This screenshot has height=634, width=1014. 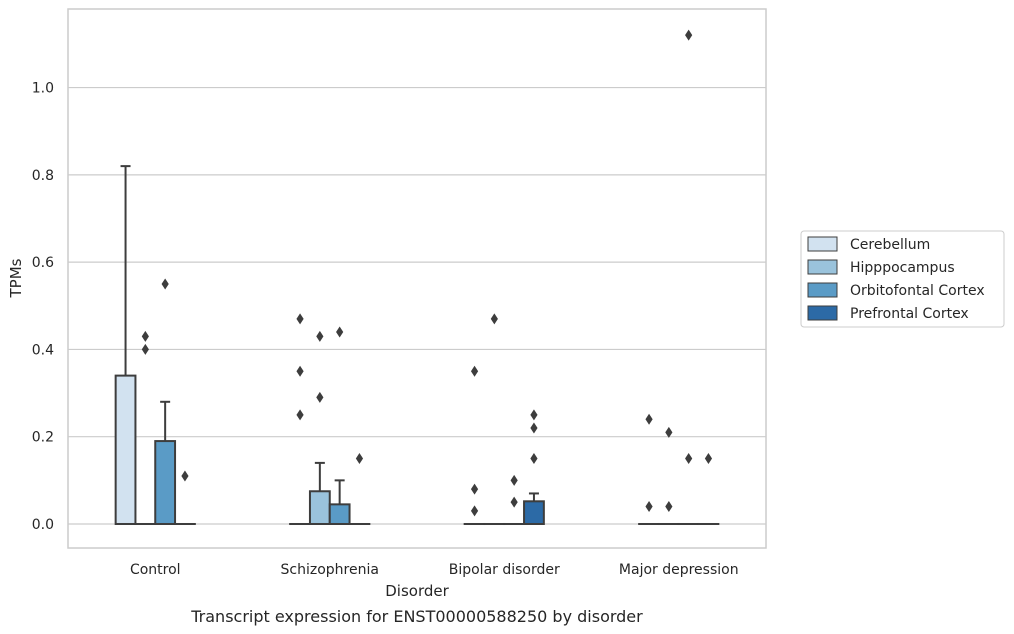 I want to click on x-axis-label: Disorder, so click(x=417, y=591).